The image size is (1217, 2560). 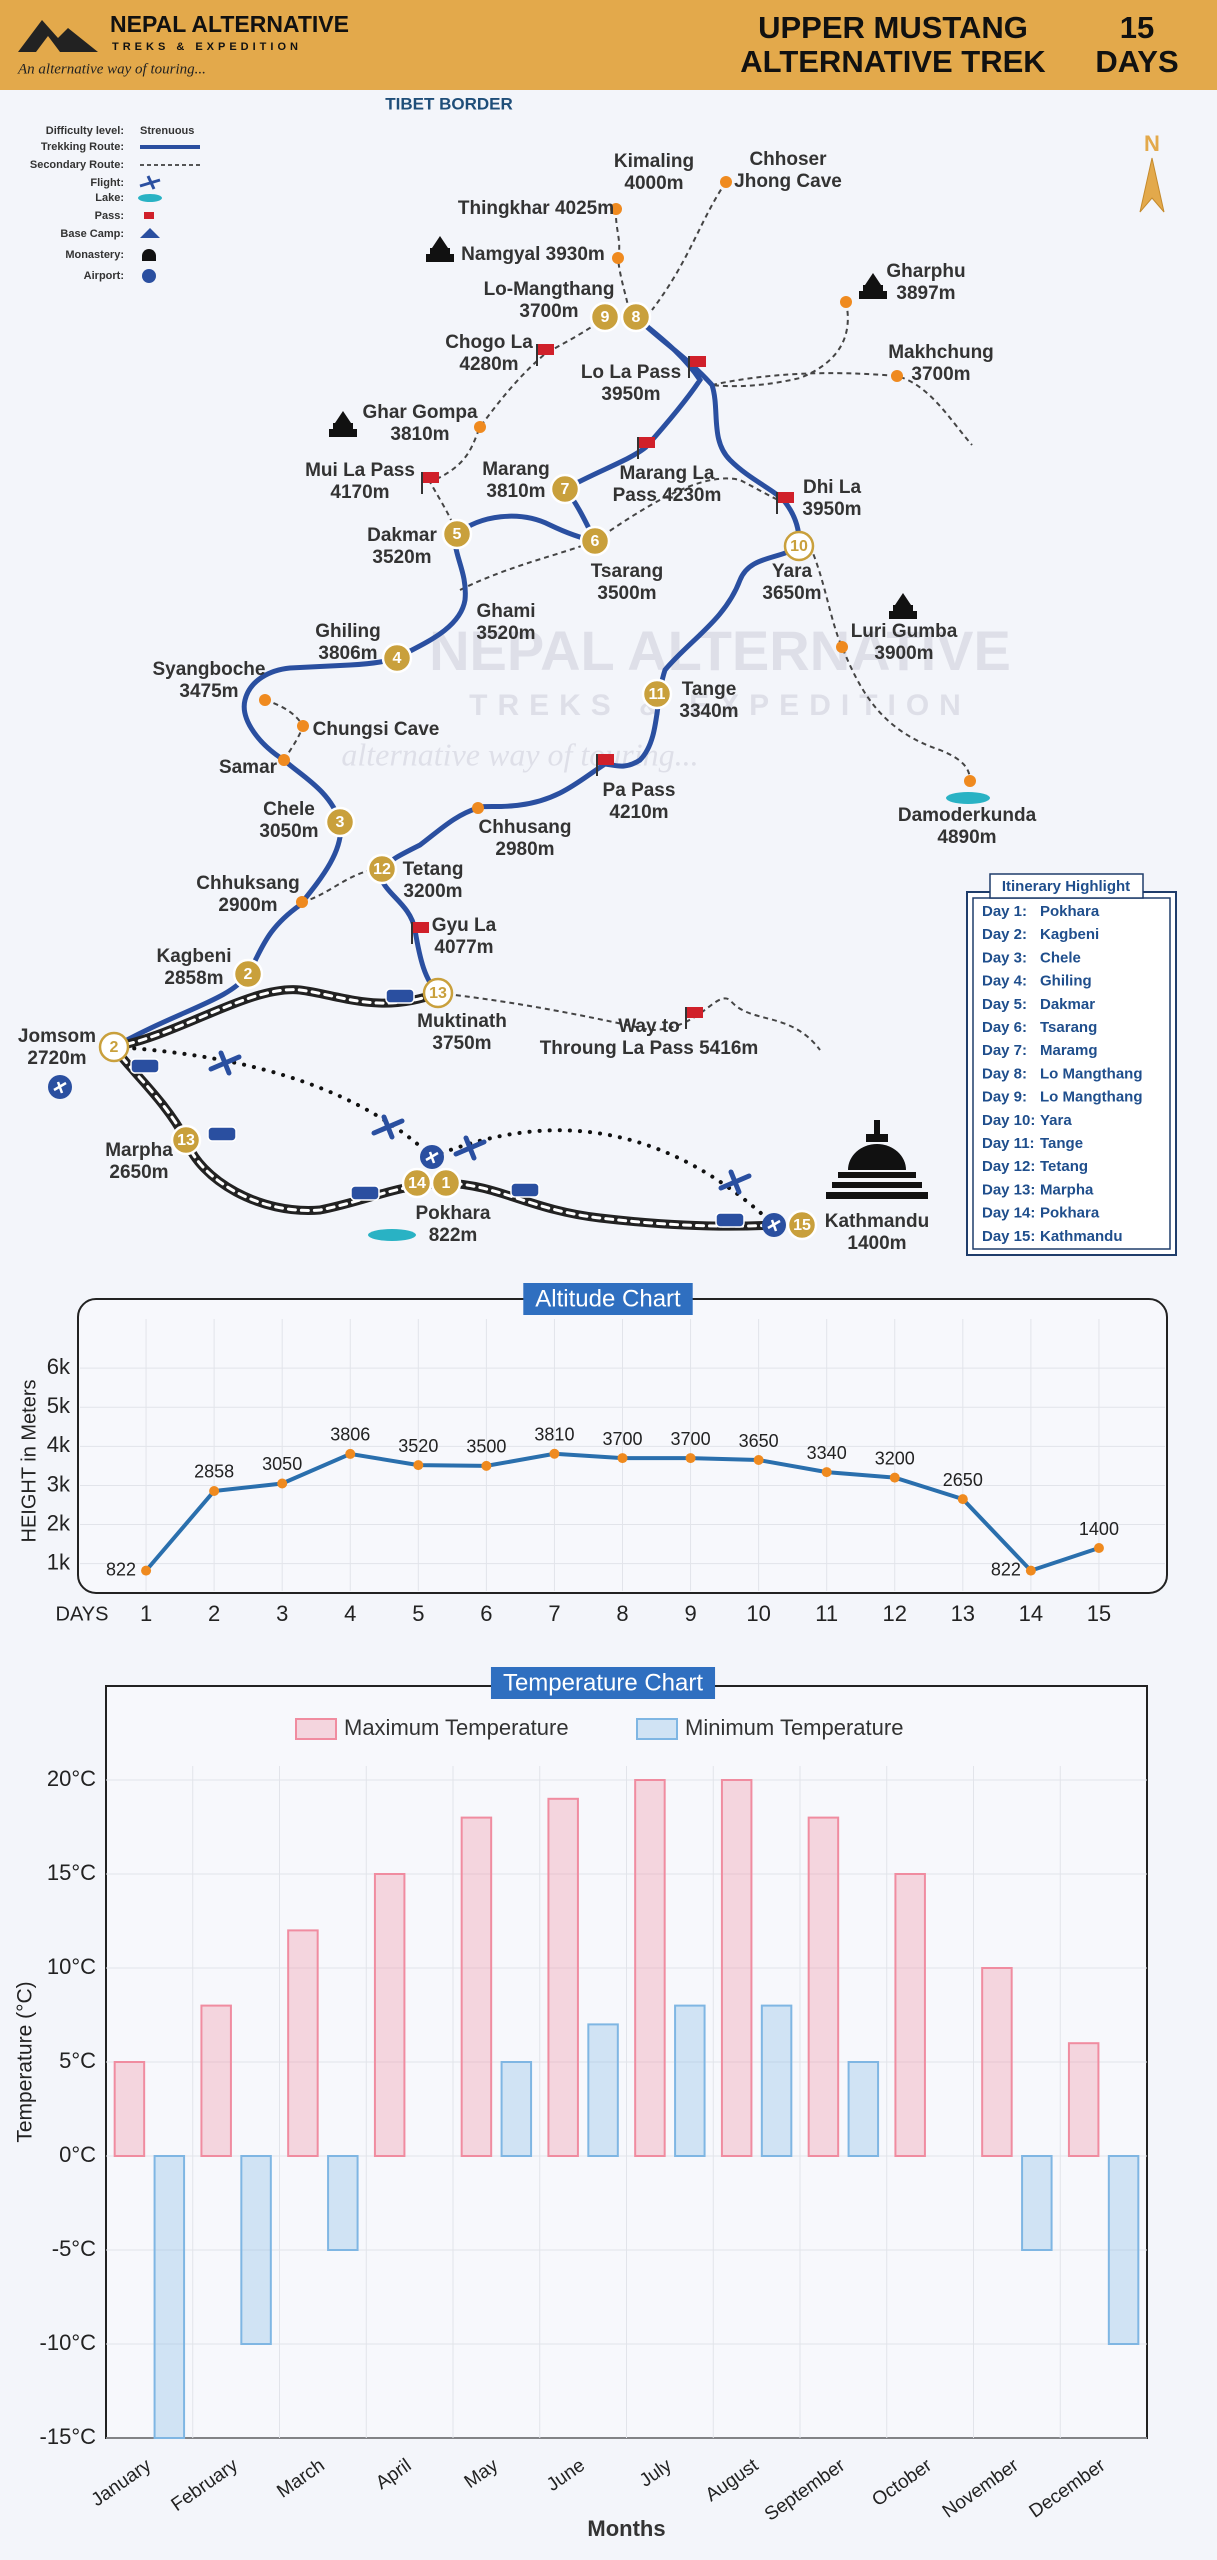 I want to click on place-label: 1400m, so click(x=876, y=1243).